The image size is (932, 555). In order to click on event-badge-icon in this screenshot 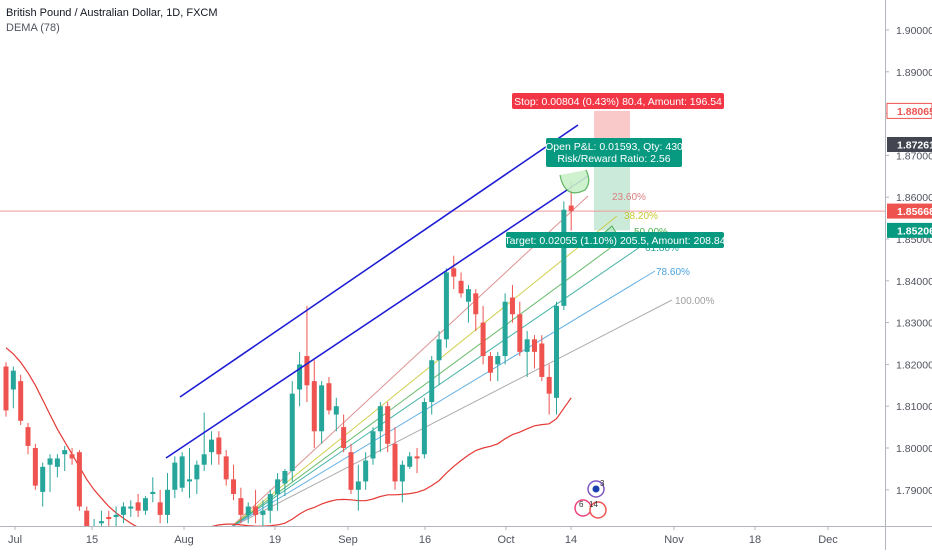, I will do `click(598, 510)`.